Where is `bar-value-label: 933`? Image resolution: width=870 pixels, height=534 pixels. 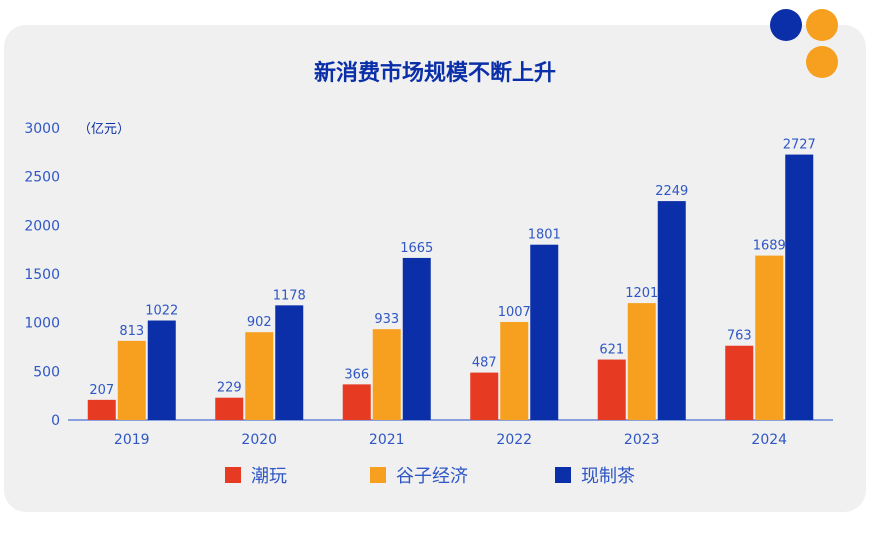
bar-value-label: 933 is located at coordinates (386, 319).